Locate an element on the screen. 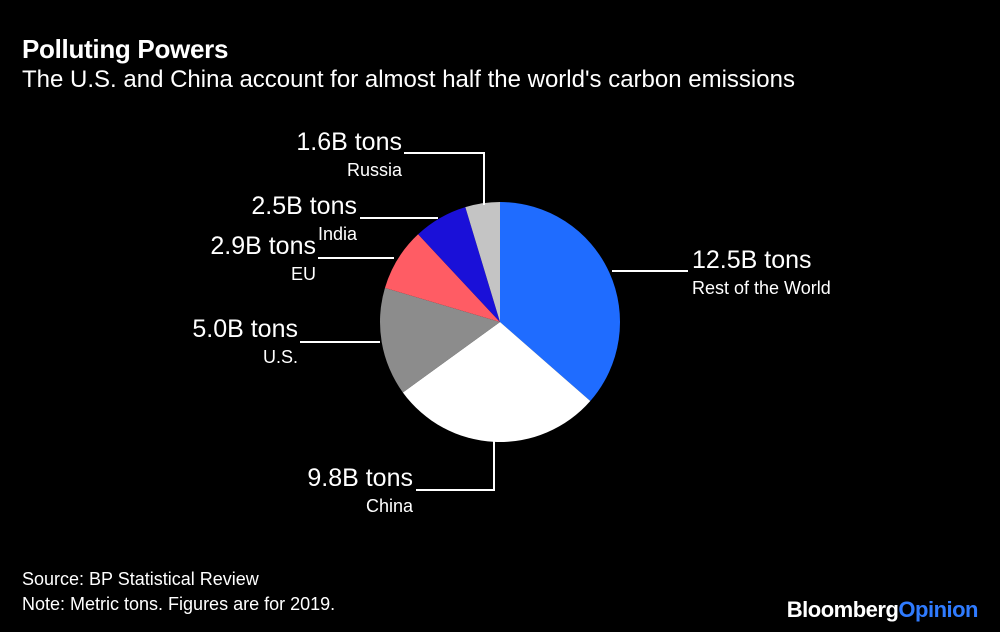  name-label-eu: EU is located at coordinates (303, 274).